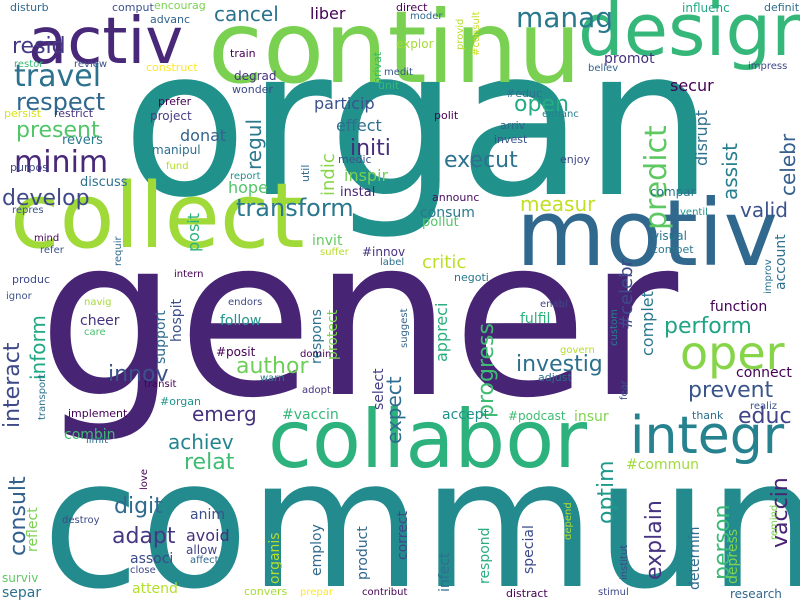 The height and width of the screenshot is (600, 800). What do you see at coordinates (144, 479) in the screenshot?
I see `word-love: love` at bounding box center [144, 479].